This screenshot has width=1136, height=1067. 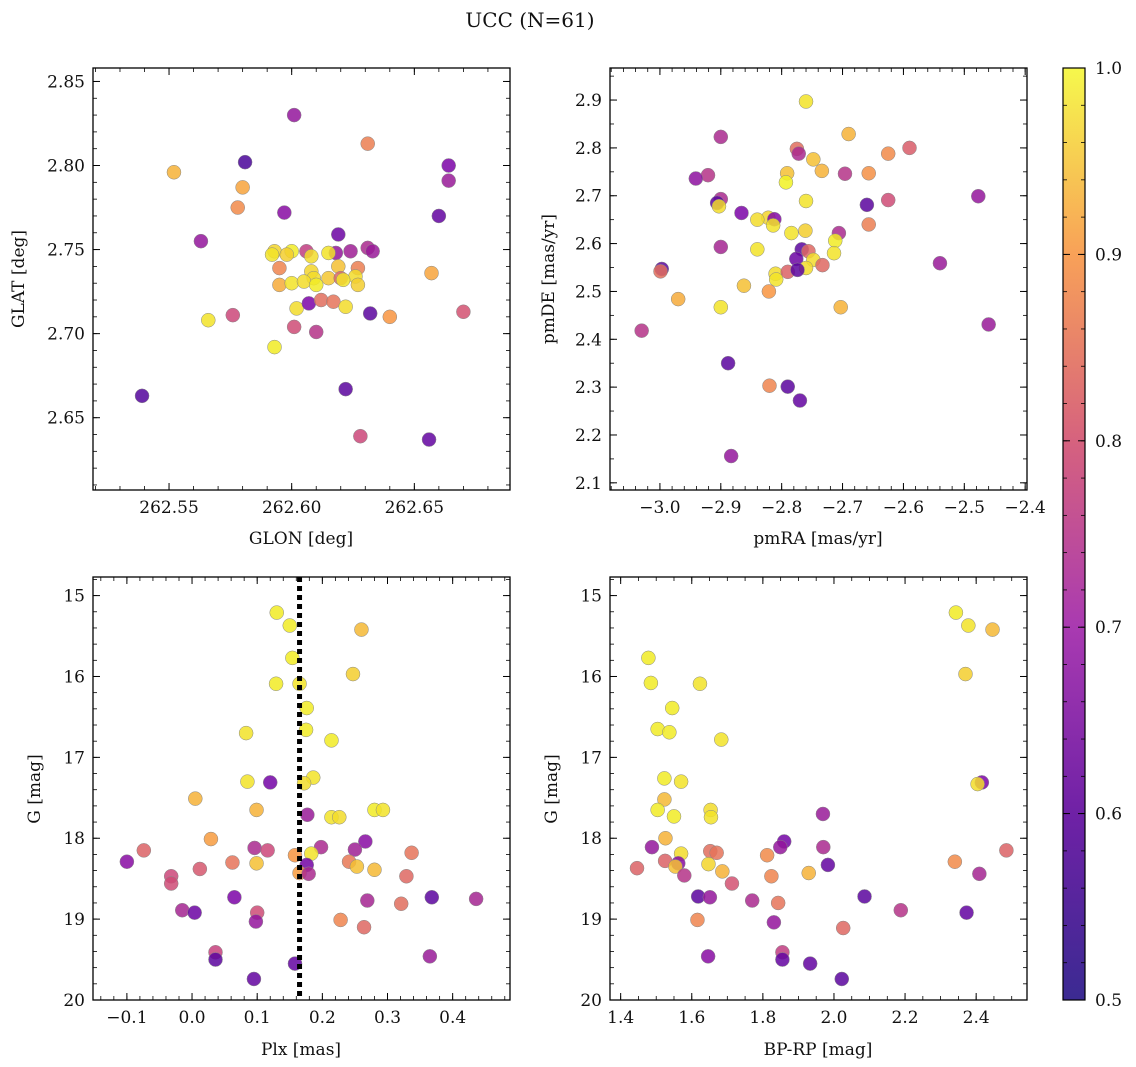 What do you see at coordinates (1108, 815) in the screenshot?
I see `colorbar-tick-label: 0.6` at bounding box center [1108, 815].